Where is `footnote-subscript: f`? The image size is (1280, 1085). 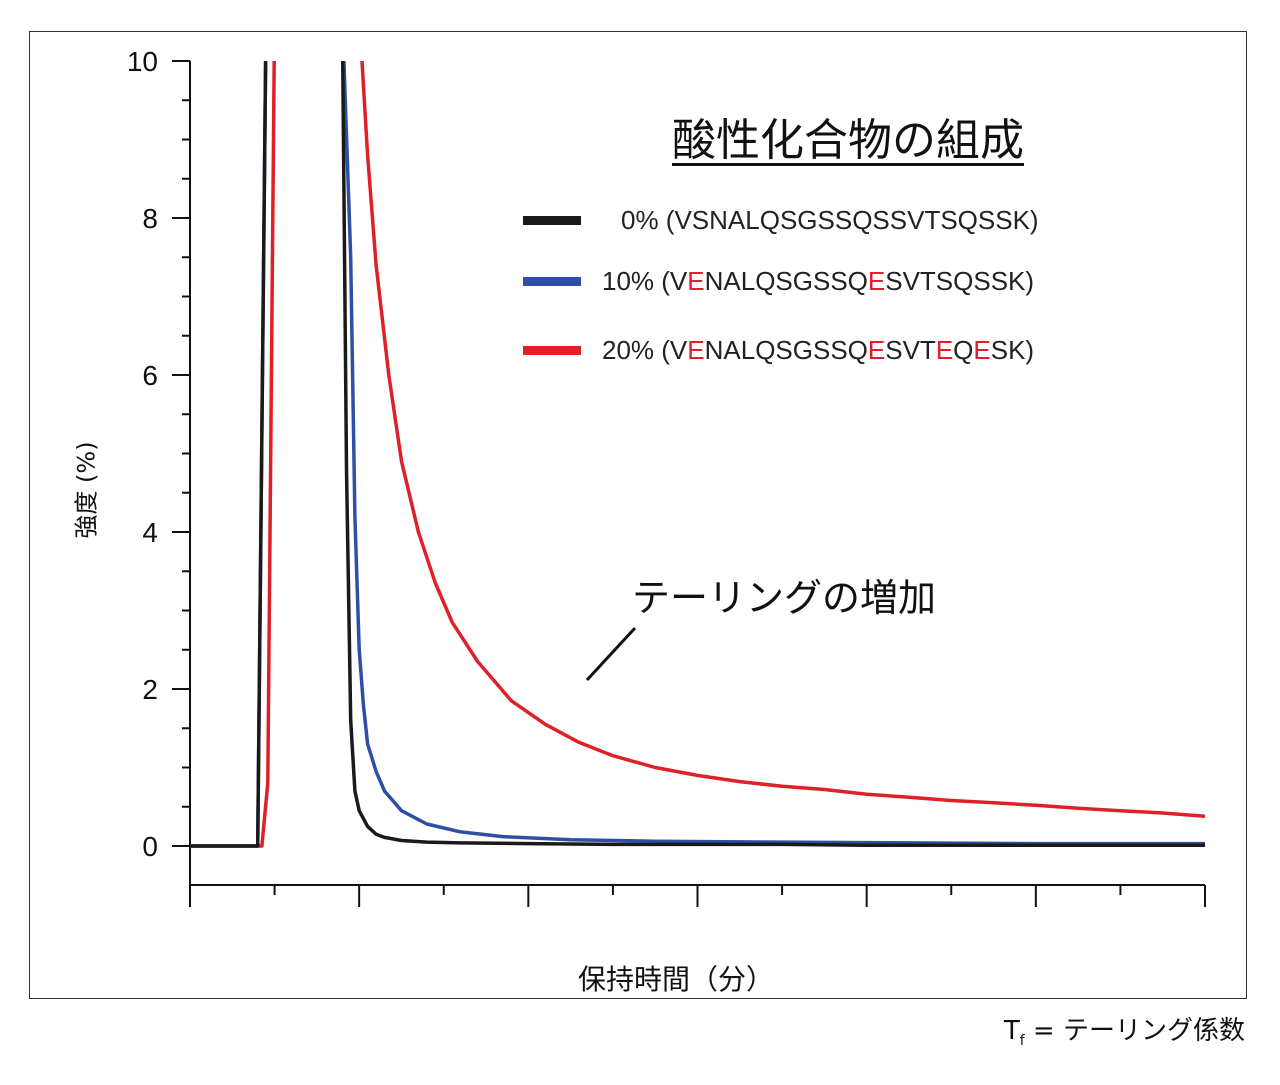
footnote-subscript: f is located at coordinates (1022, 1041).